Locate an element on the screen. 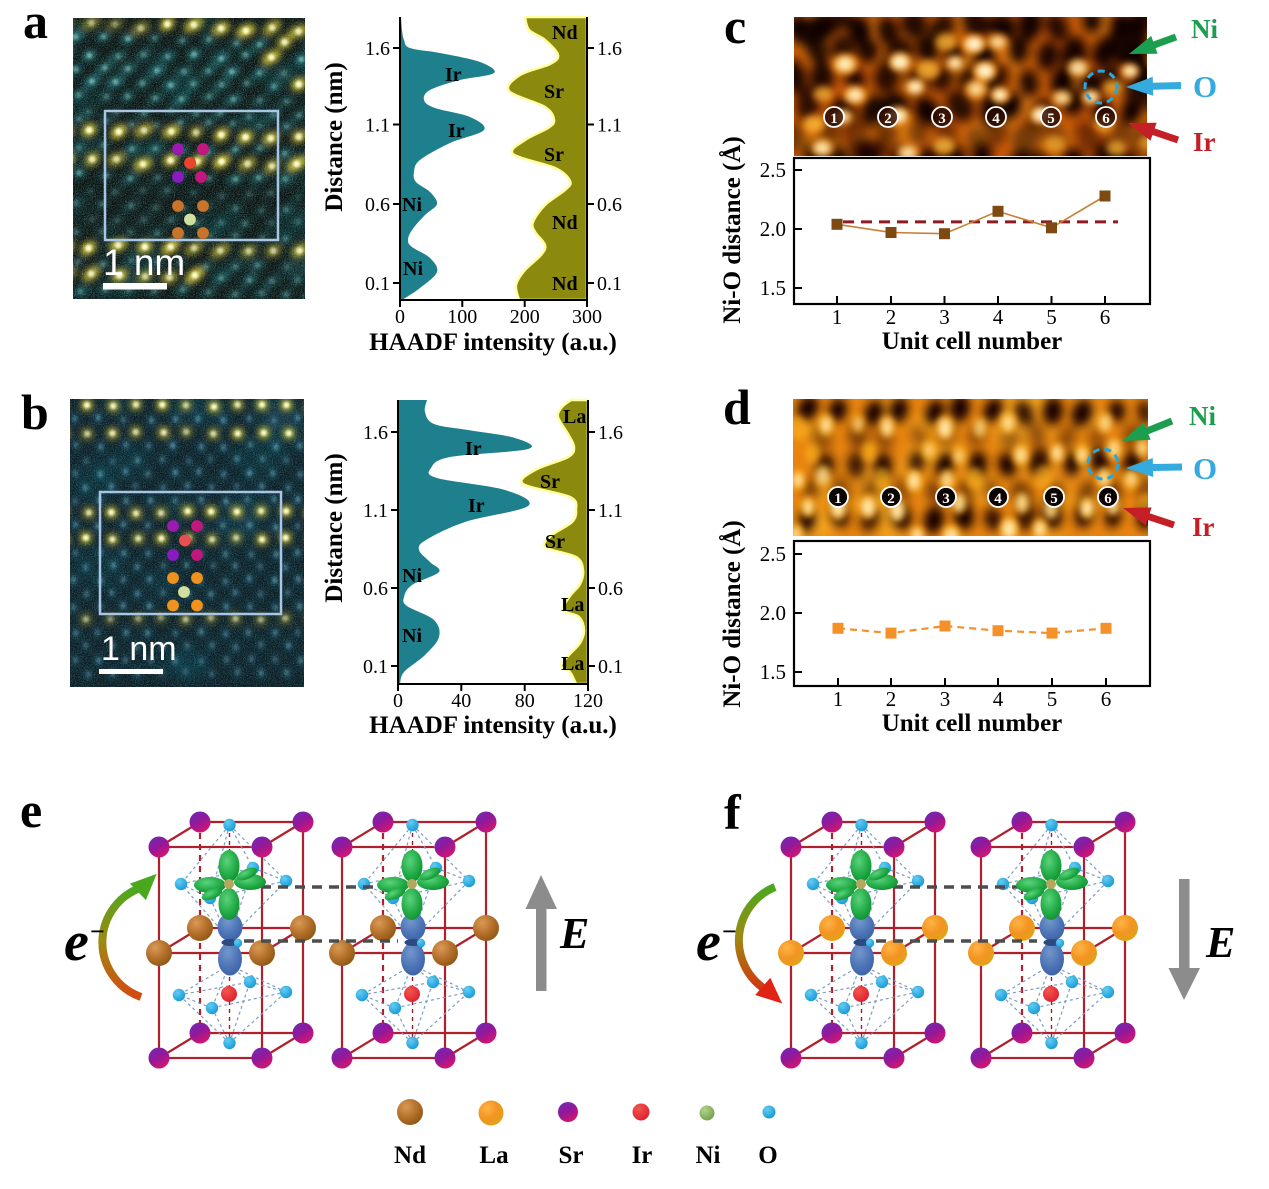 The image size is (1269, 1189). svg-text: 40 is located at coordinates (461, 701).